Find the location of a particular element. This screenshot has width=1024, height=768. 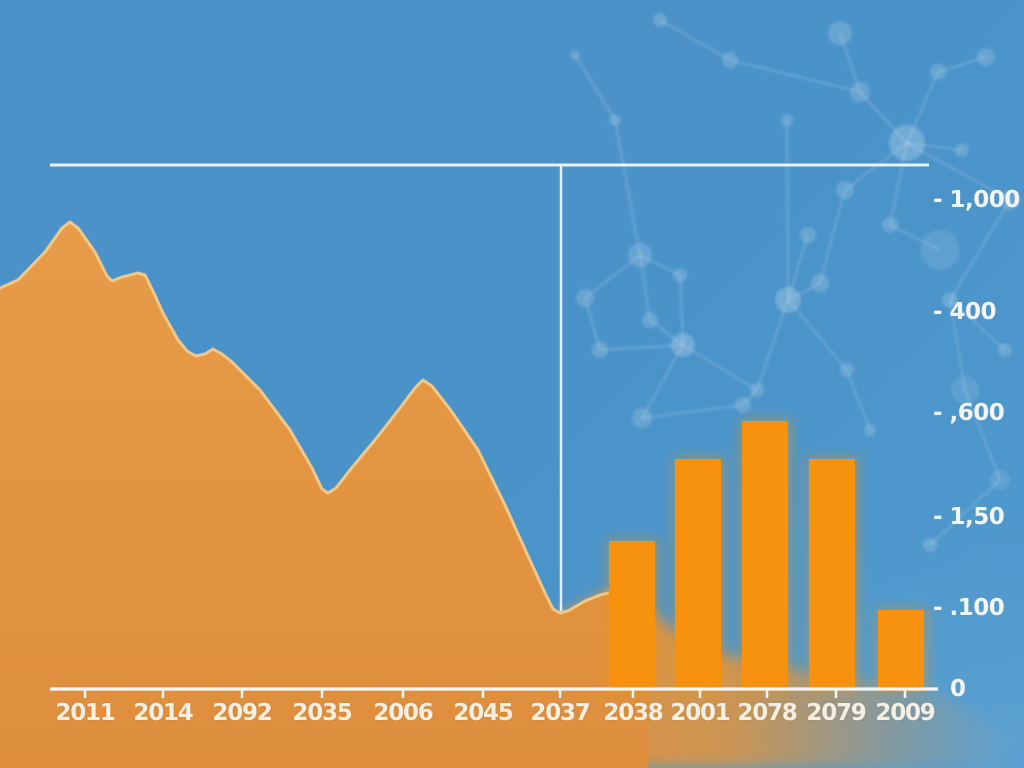

x-axis-label: 2037 is located at coordinates (560, 713).